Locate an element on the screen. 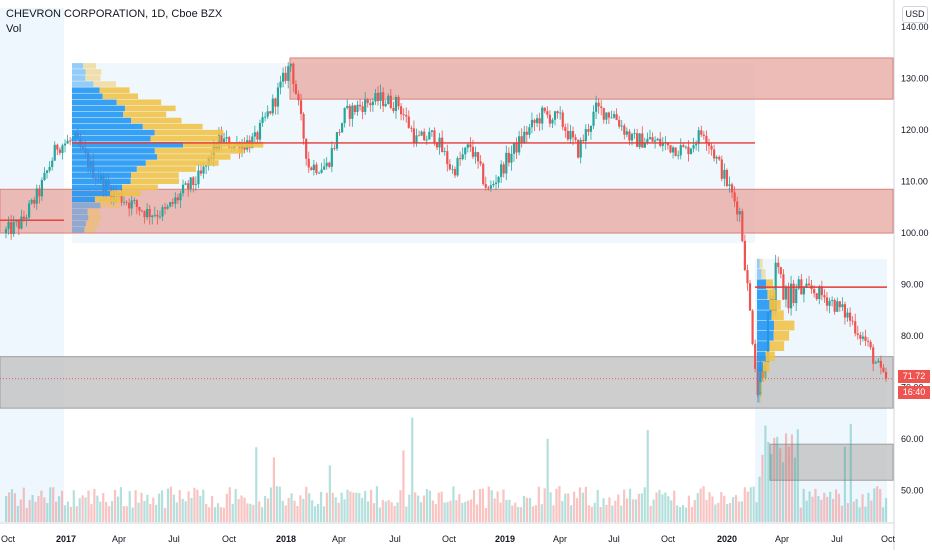 This screenshot has height=555, width=932. x-tick-label: Apr is located at coordinates (339, 539).